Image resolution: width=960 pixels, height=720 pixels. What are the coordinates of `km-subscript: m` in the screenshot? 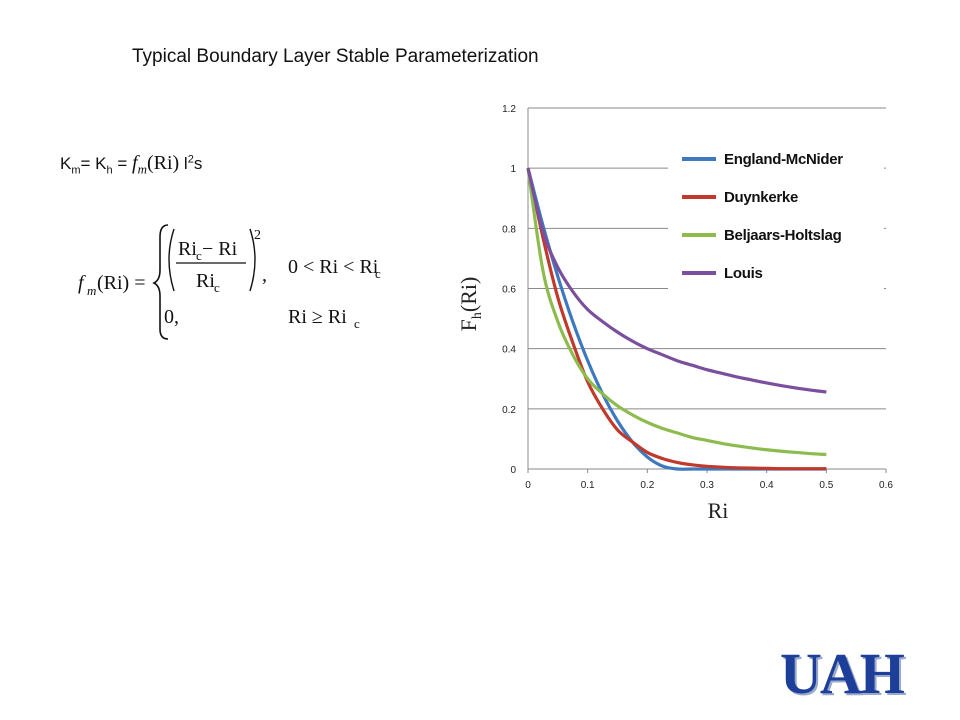 It's located at (76, 170).